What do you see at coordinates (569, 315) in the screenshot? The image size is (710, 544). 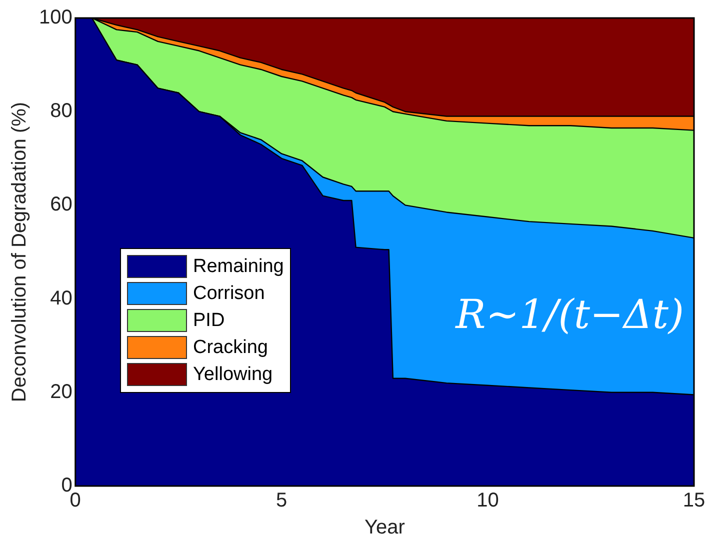 I see `annotation: R~1/(t−Δt)` at bounding box center [569, 315].